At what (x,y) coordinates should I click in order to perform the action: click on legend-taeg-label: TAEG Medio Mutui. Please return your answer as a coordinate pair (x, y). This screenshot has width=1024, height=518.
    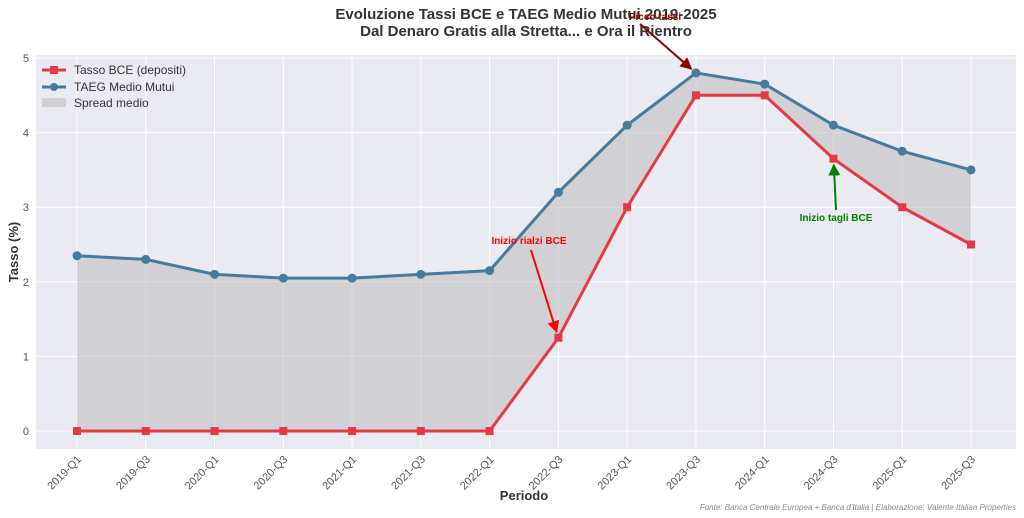
    Looking at the image, I should click on (124, 87).